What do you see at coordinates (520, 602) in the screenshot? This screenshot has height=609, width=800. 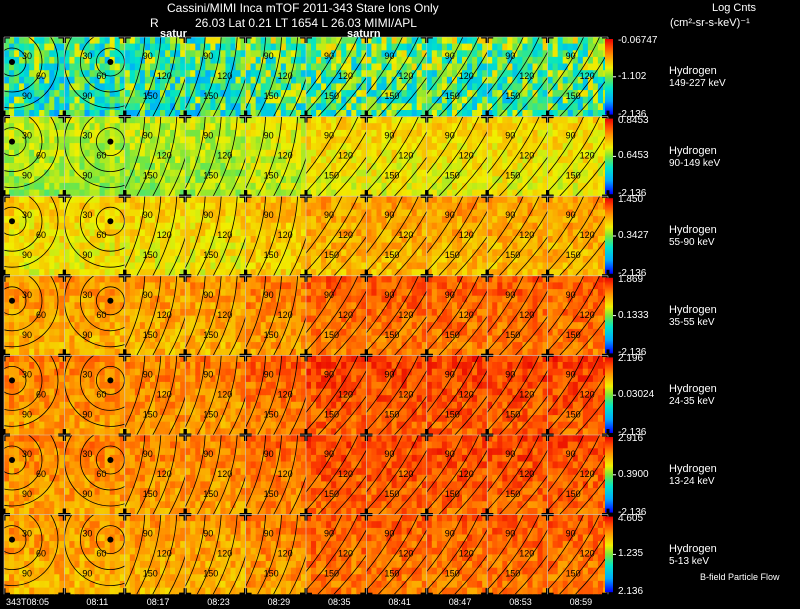 I see `x-tick-label: 08:53` at bounding box center [520, 602].